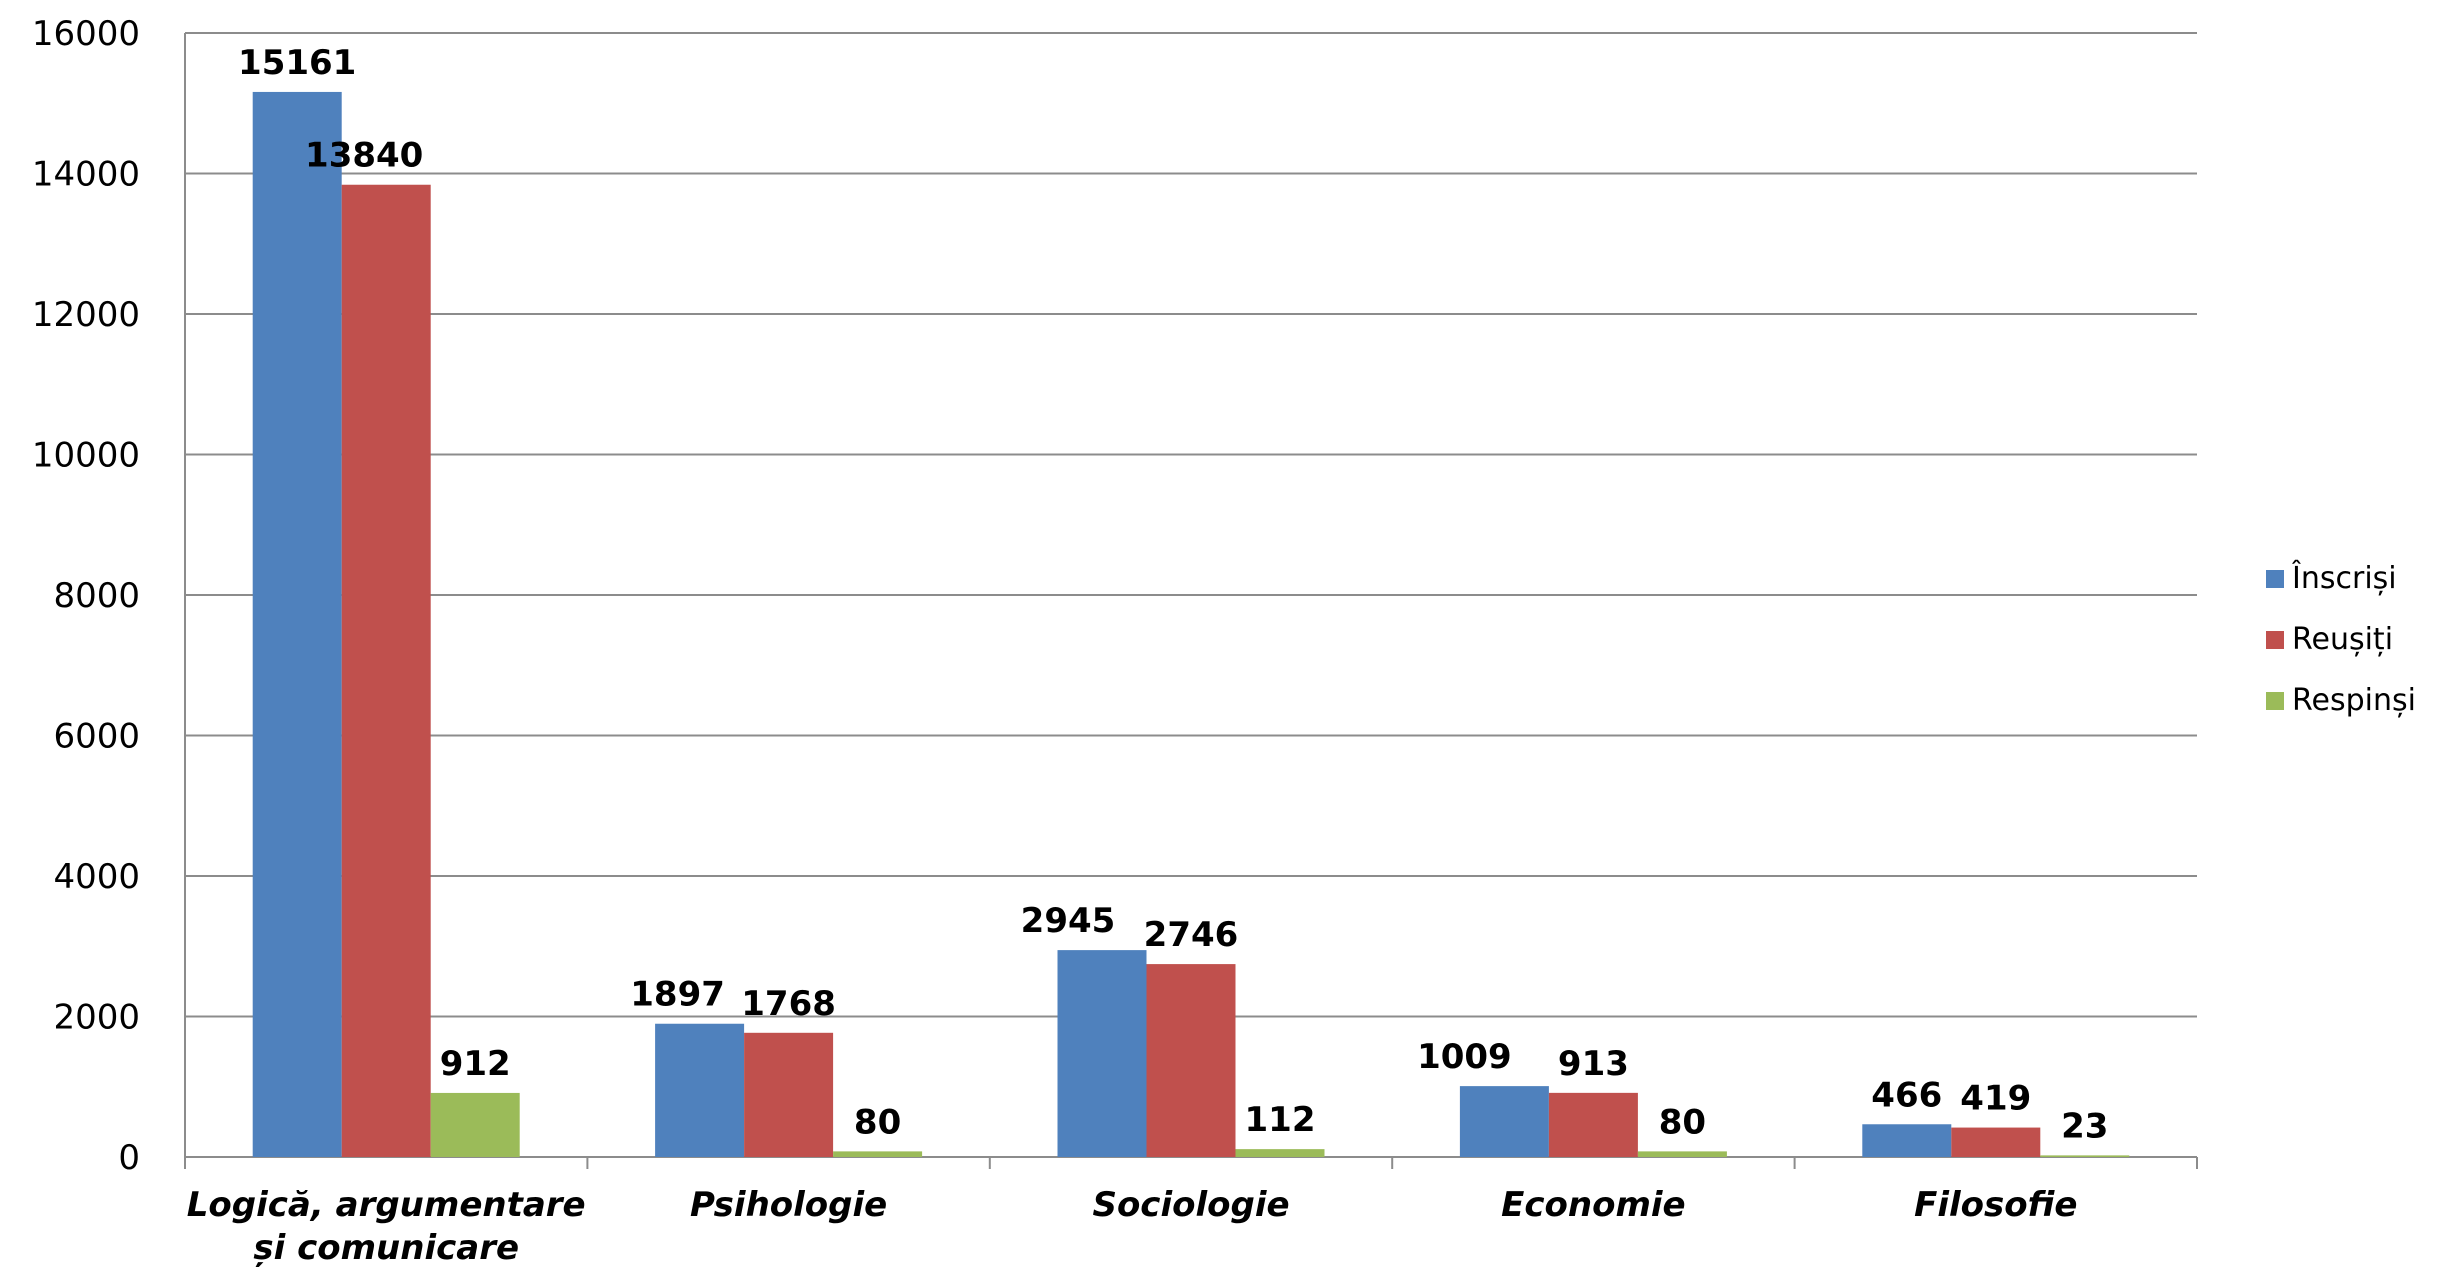  Describe the element at coordinates (86, 175) in the screenshot. I see `y-tick-label: 14000` at that location.